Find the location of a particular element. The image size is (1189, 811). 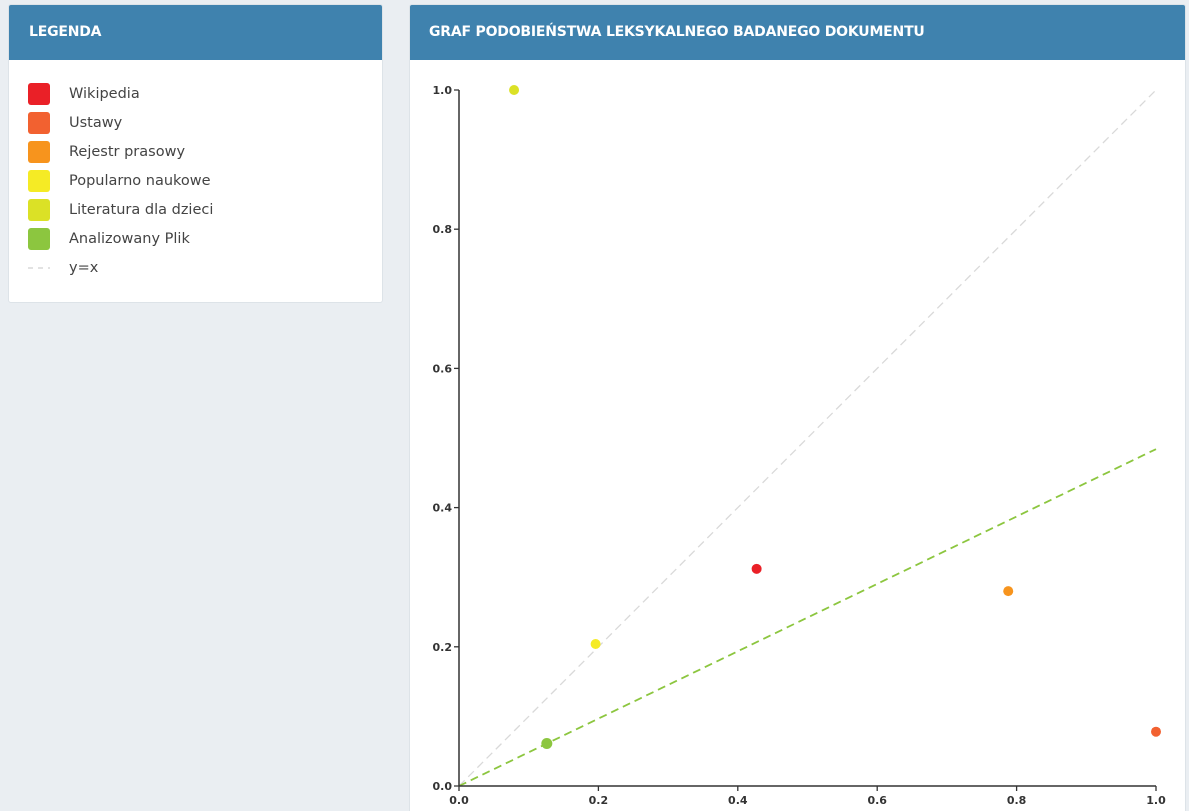

x-tick-label: 0.8 is located at coordinates (1017, 800).